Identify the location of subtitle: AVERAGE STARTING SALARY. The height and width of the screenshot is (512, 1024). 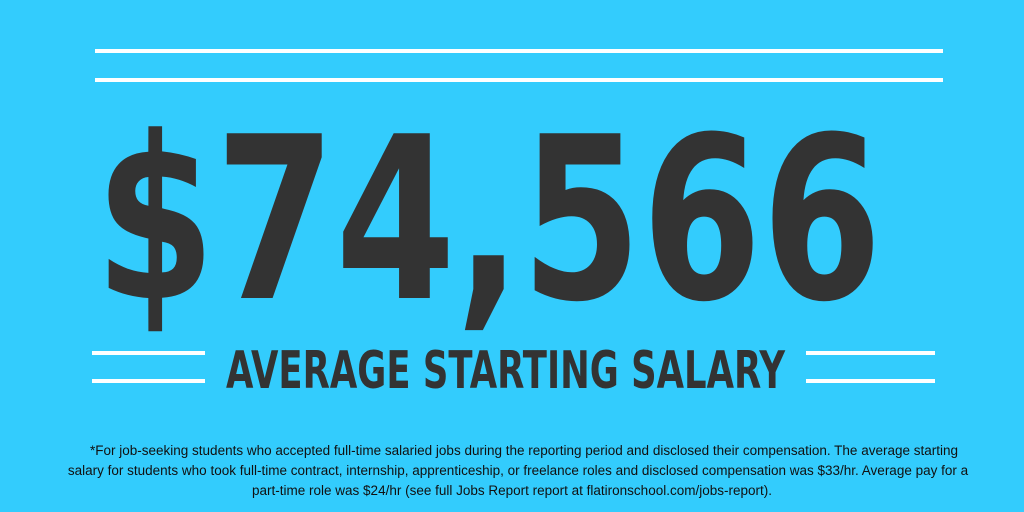
(506, 371).